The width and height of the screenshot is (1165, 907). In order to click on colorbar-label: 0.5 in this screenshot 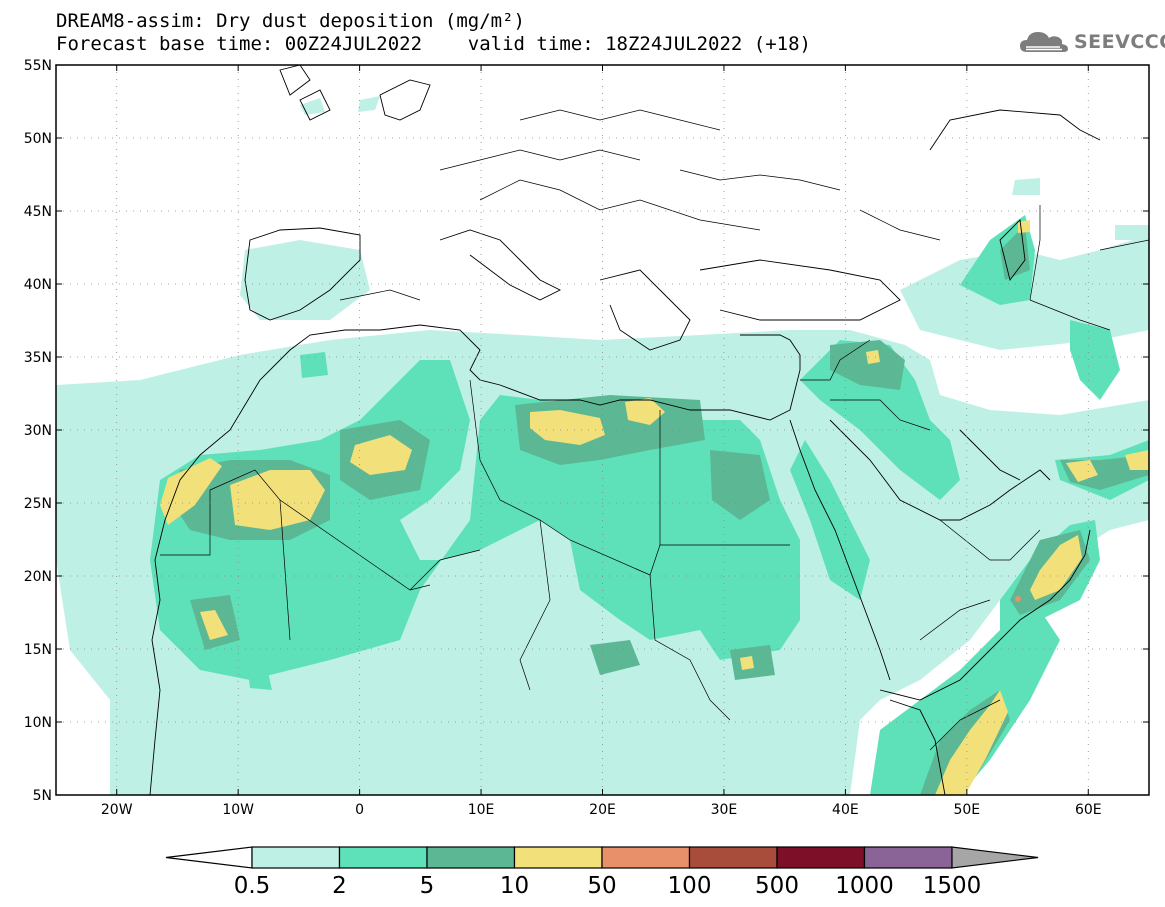, I will do `click(252, 886)`.